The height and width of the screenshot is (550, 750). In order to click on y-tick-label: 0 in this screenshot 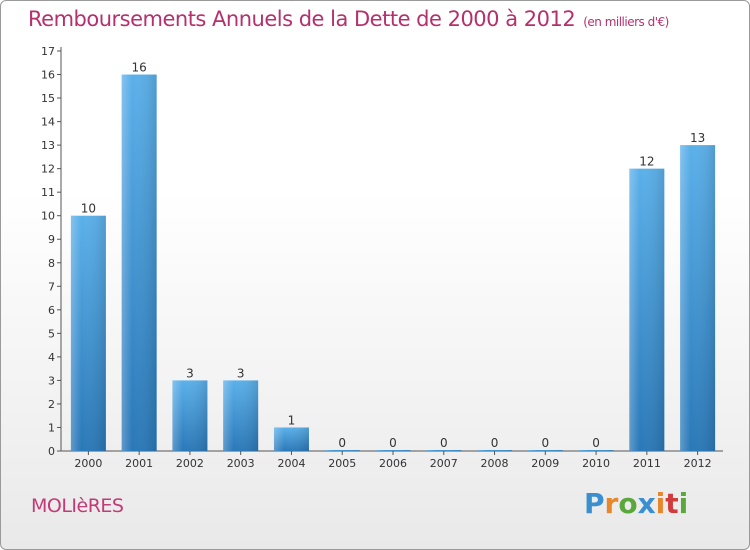, I will do `click(51, 451)`.